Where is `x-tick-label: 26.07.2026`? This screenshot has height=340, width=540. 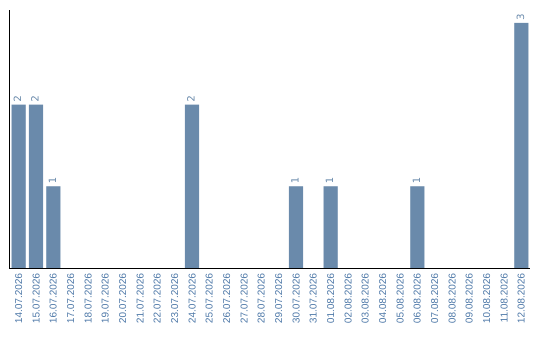 x-tick-label: 26.07.2026 is located at coordinates (227, 298).